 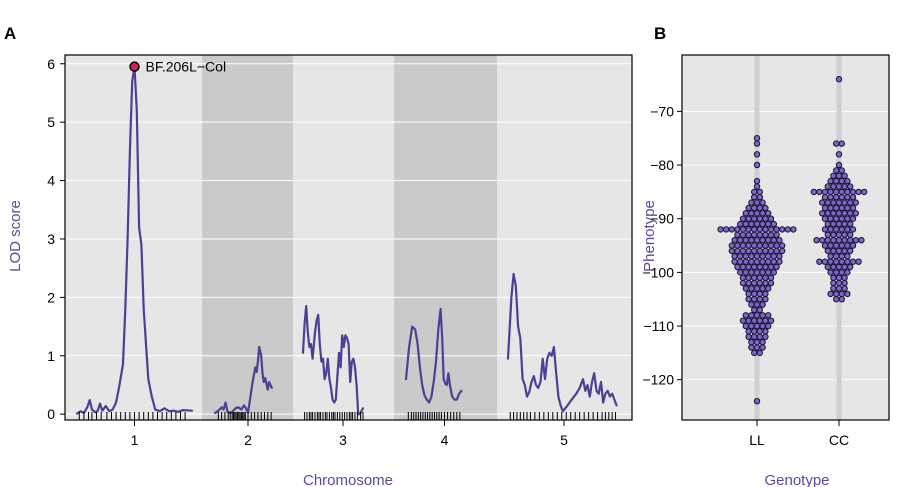 I want to click on panel-b-y-tick-label: −110, so click(x=659, y=326).